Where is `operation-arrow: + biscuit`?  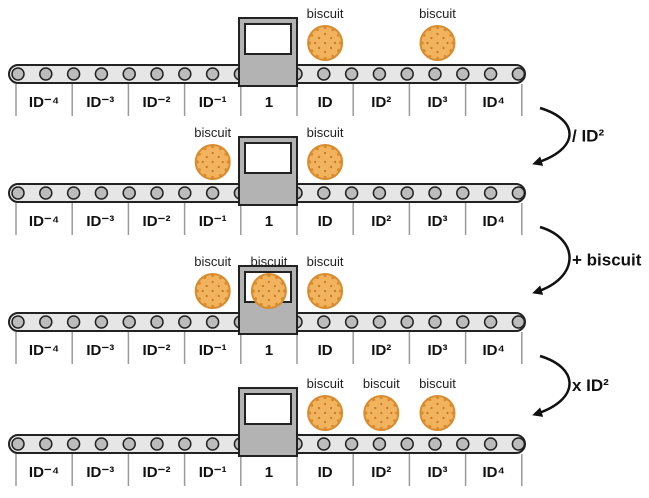 operation-arrow: + biscuit is located at coordinates (587, 260).